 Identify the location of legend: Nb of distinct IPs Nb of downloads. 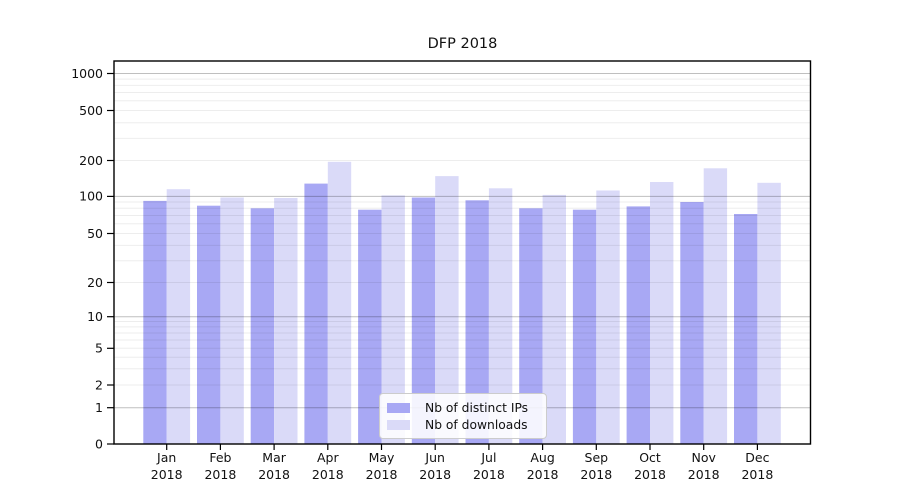
(463, 416).